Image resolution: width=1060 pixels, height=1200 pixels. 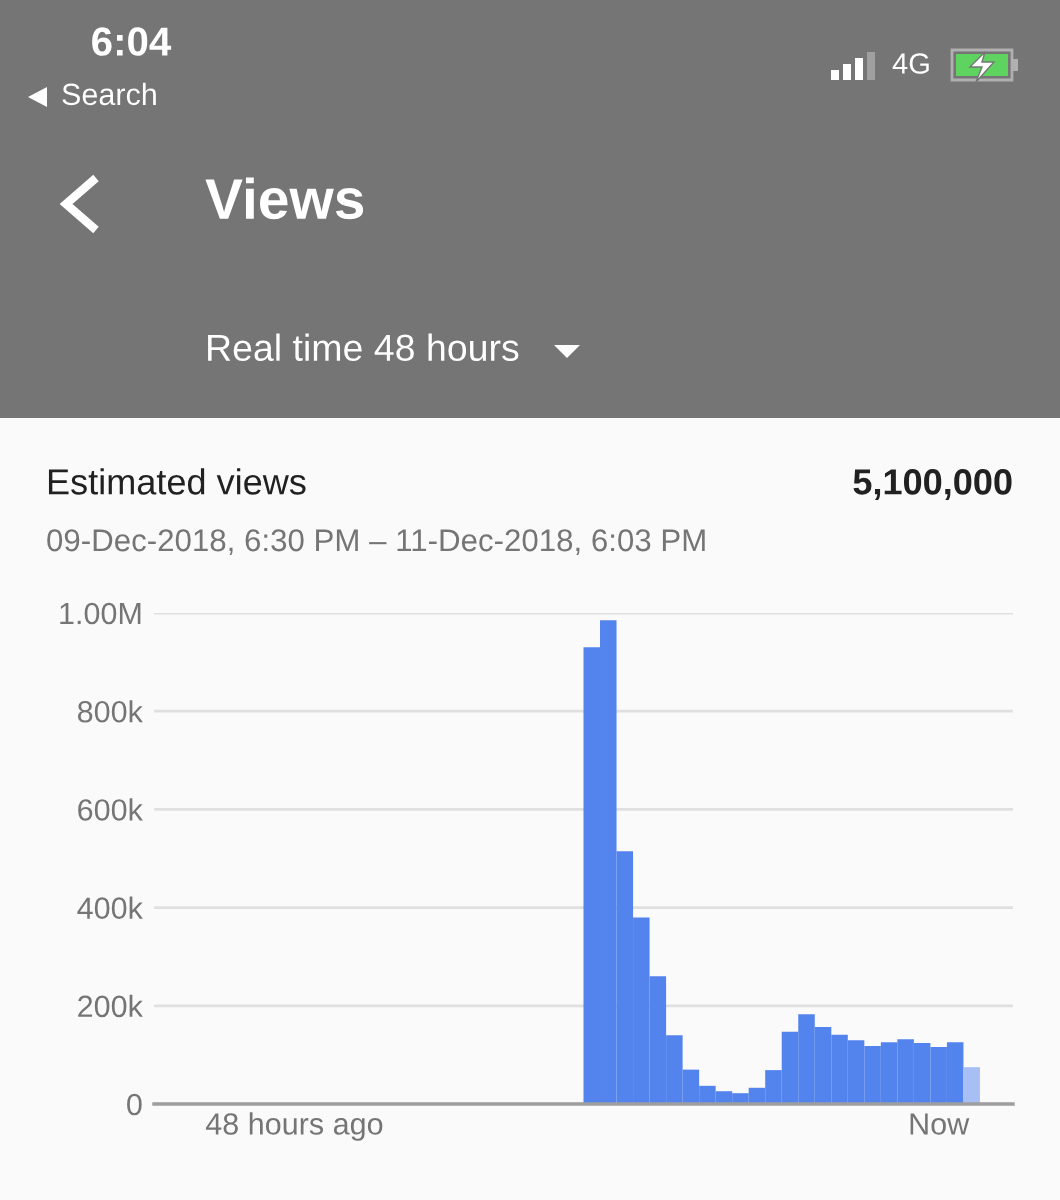 I want to click on x-tick-label: 48 hours ago, so click(x=294, y=1126).